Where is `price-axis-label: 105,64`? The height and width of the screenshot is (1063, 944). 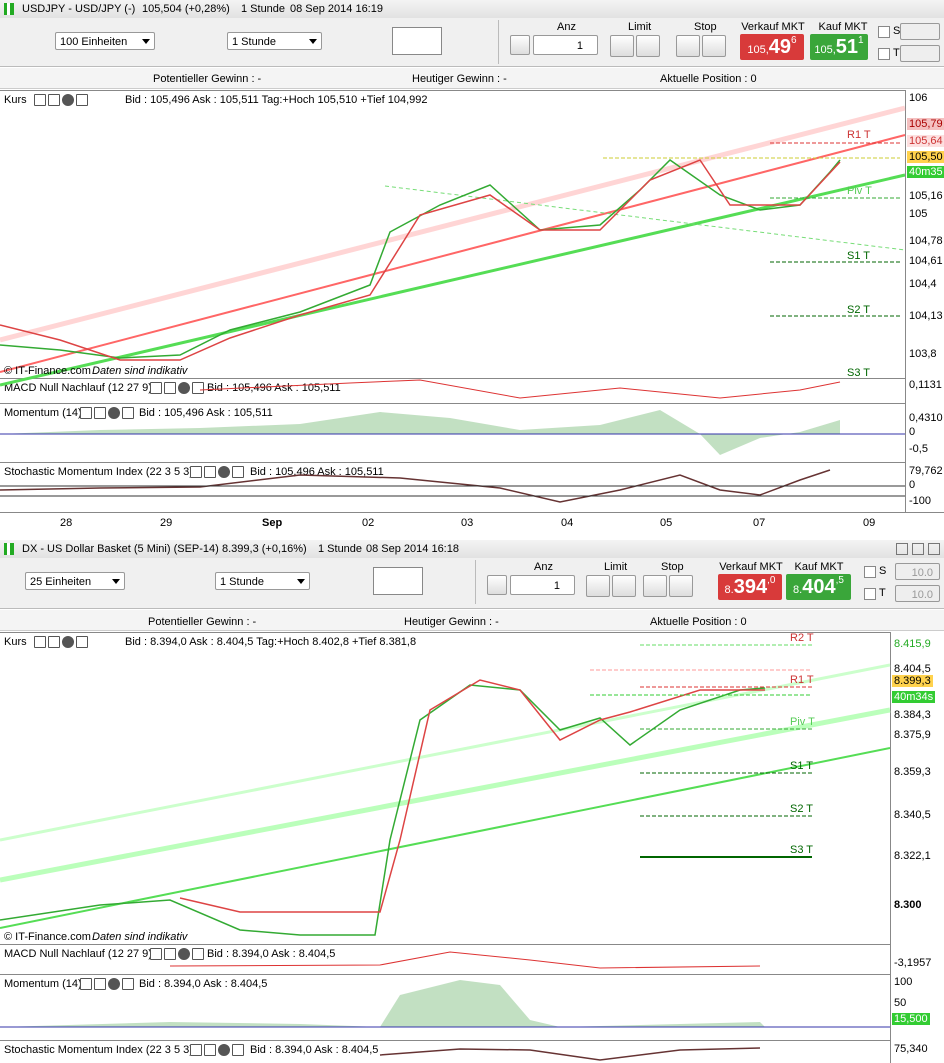 price-axis-label: 105,64 is located at coordinates (925, 141).